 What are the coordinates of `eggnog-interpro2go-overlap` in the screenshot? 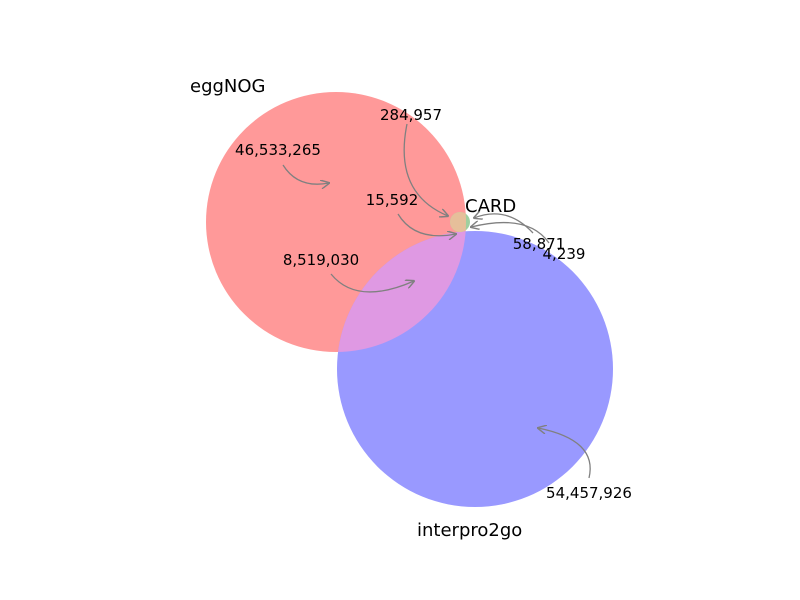 It's located at (401, 291).